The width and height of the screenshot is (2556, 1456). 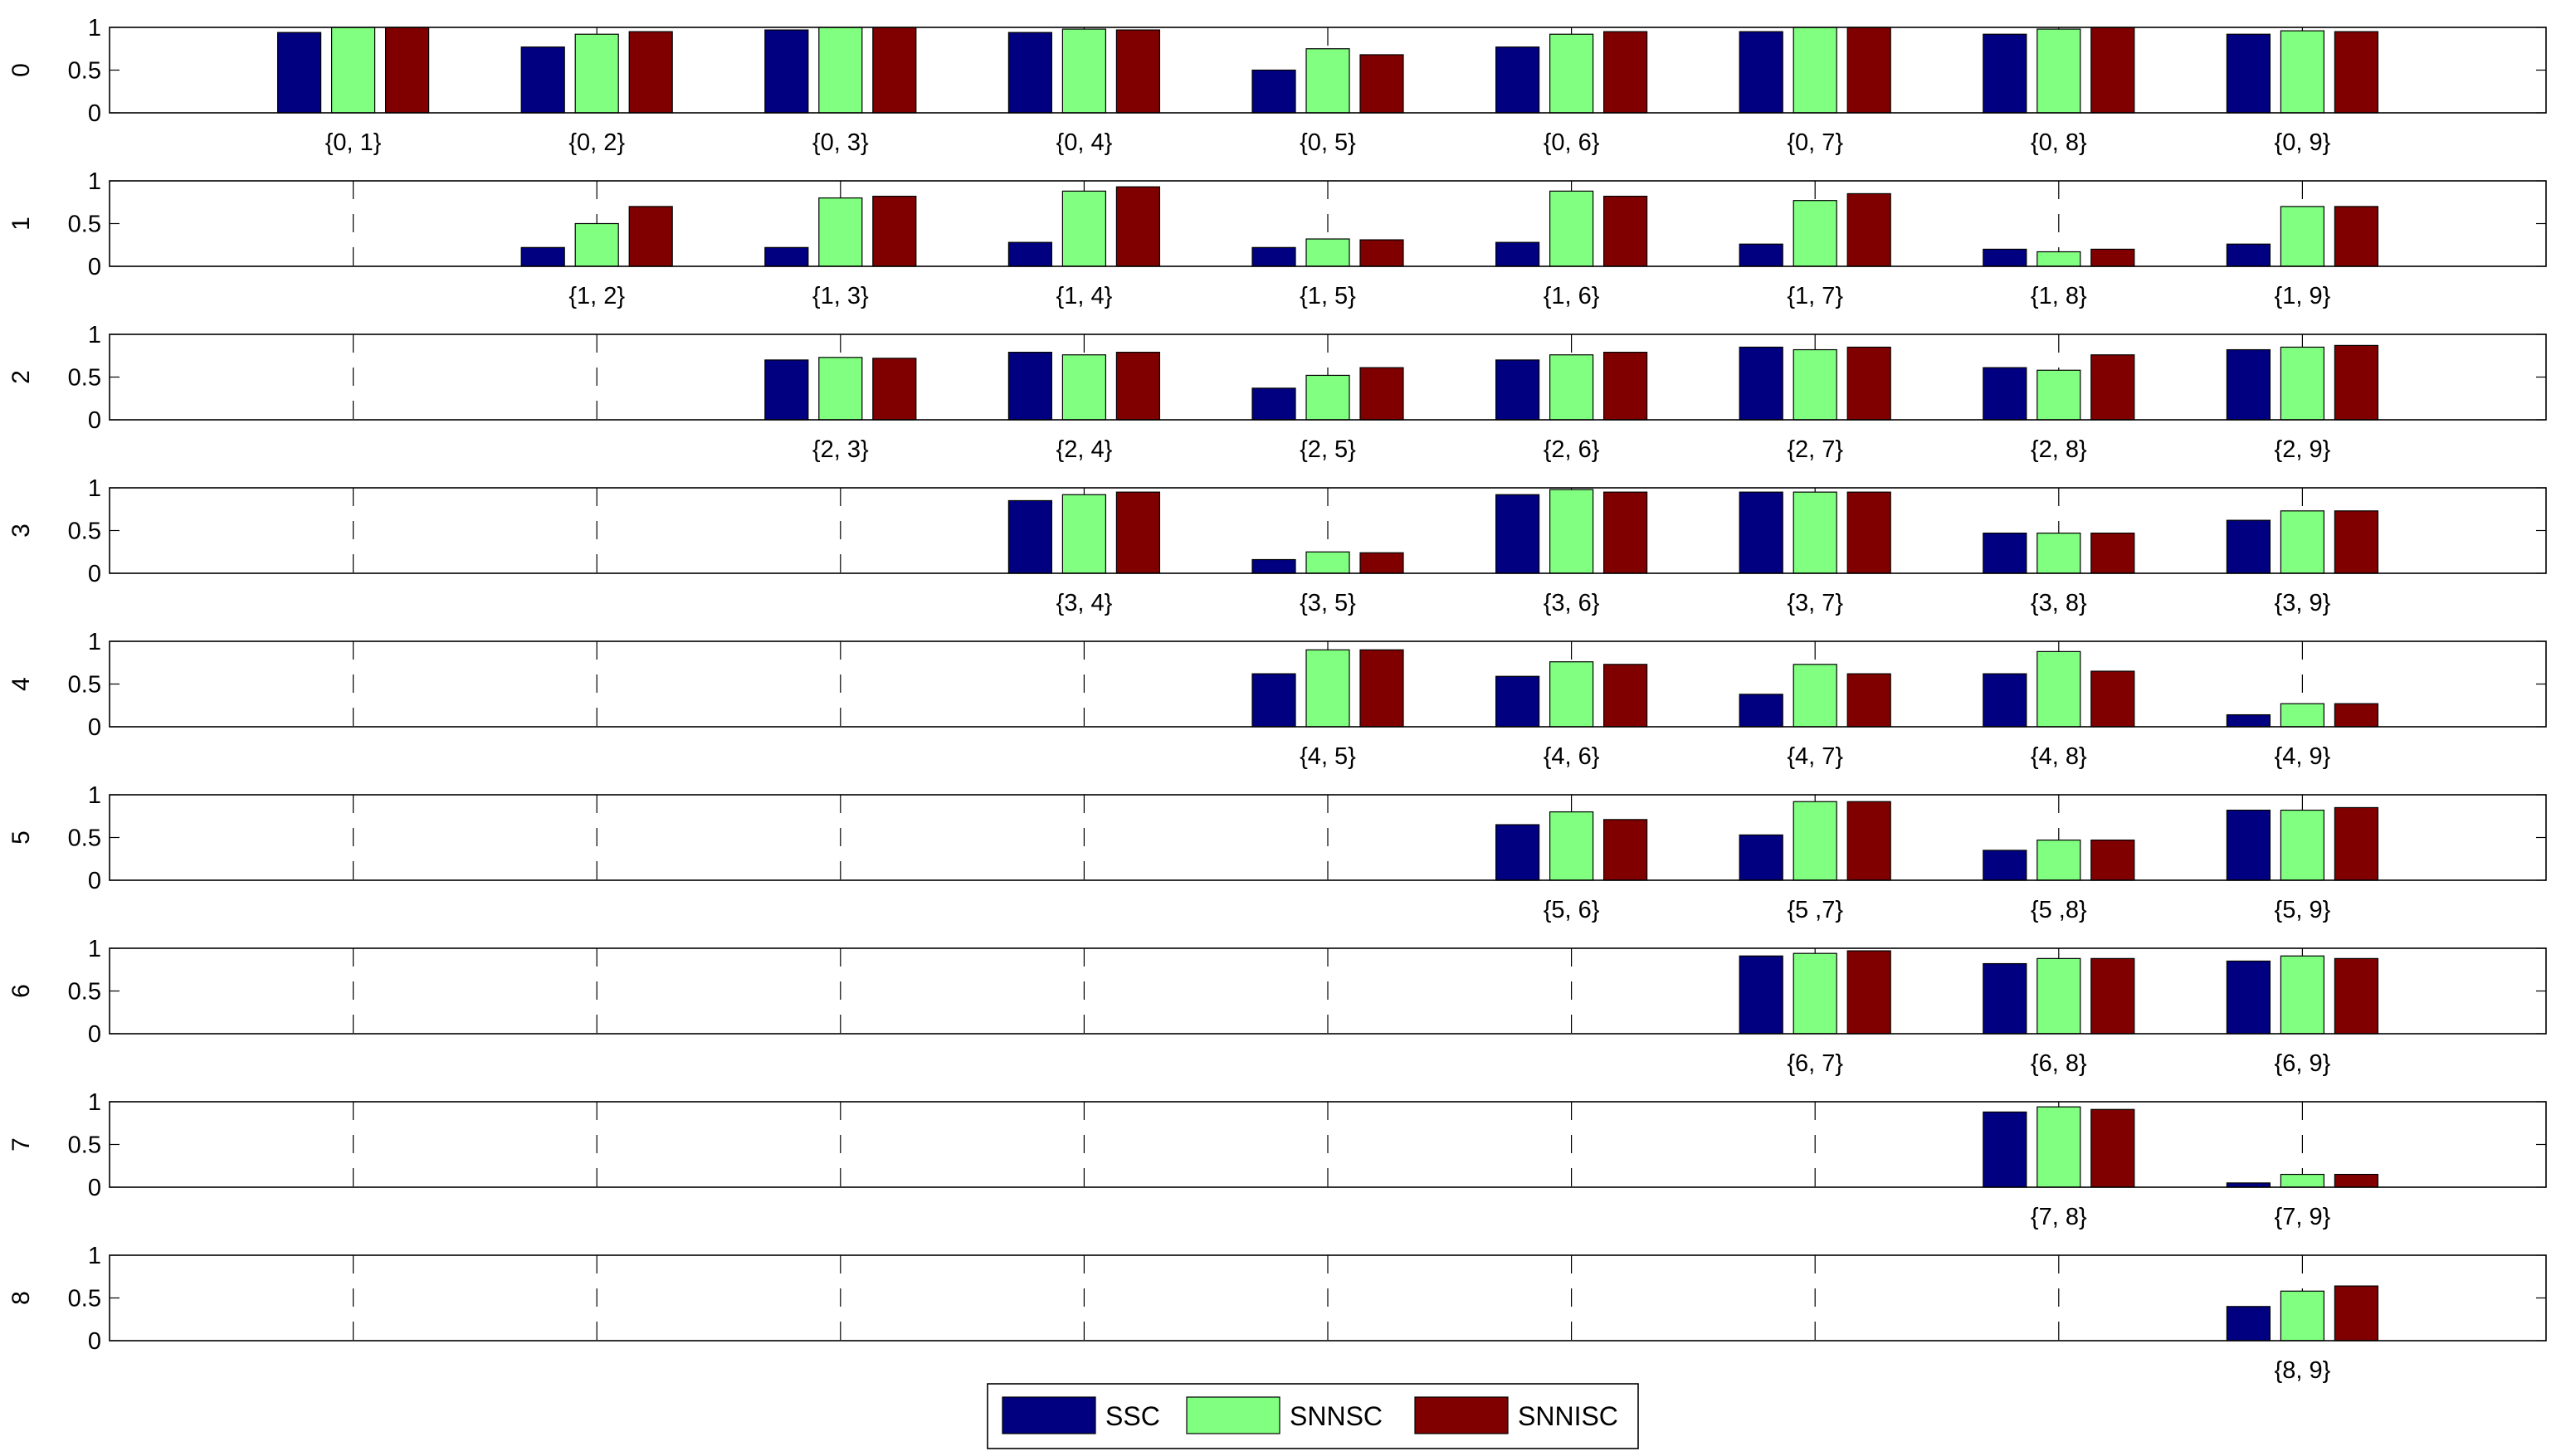 I want to click on group-label: {0, 2}, so click(x=597, y=142).